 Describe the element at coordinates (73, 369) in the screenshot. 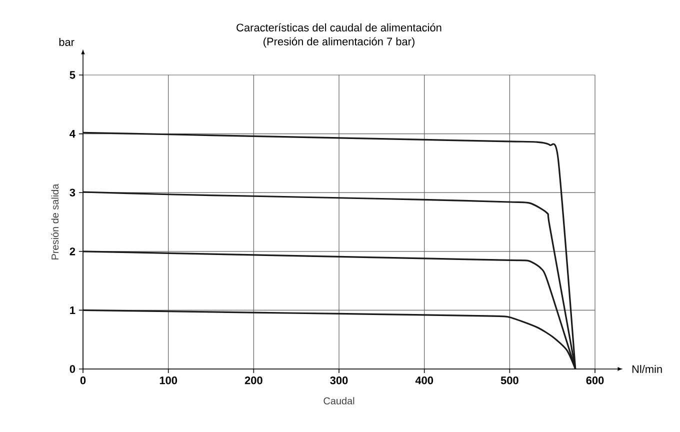

I see `y-tick-label: 0` at that location.